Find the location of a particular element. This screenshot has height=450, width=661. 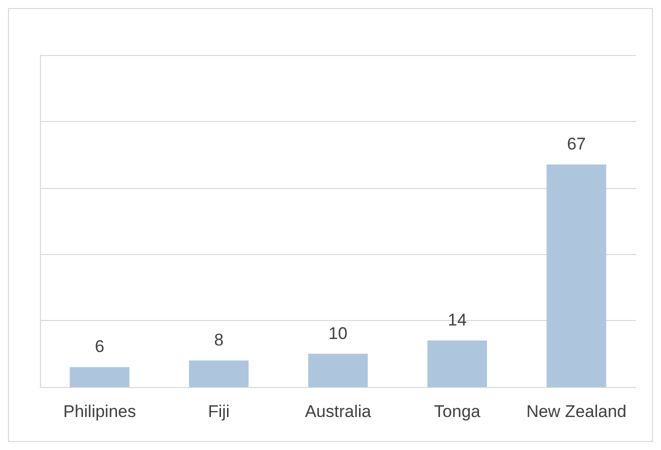

x-tick-label: Australia is located at coordinates (338, 411).